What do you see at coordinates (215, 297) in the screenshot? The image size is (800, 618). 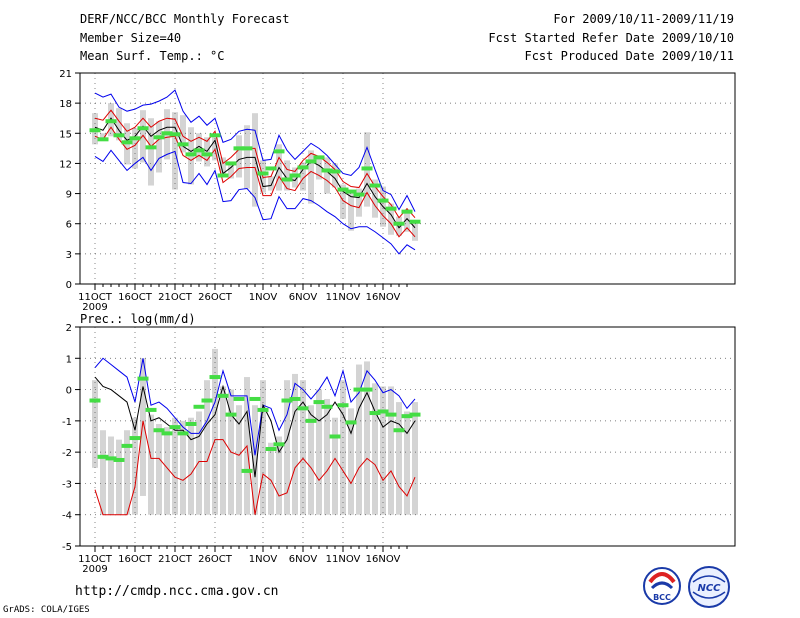 I see `temp-x-tick-label: 26OCT` at bounding box center [215, 297].